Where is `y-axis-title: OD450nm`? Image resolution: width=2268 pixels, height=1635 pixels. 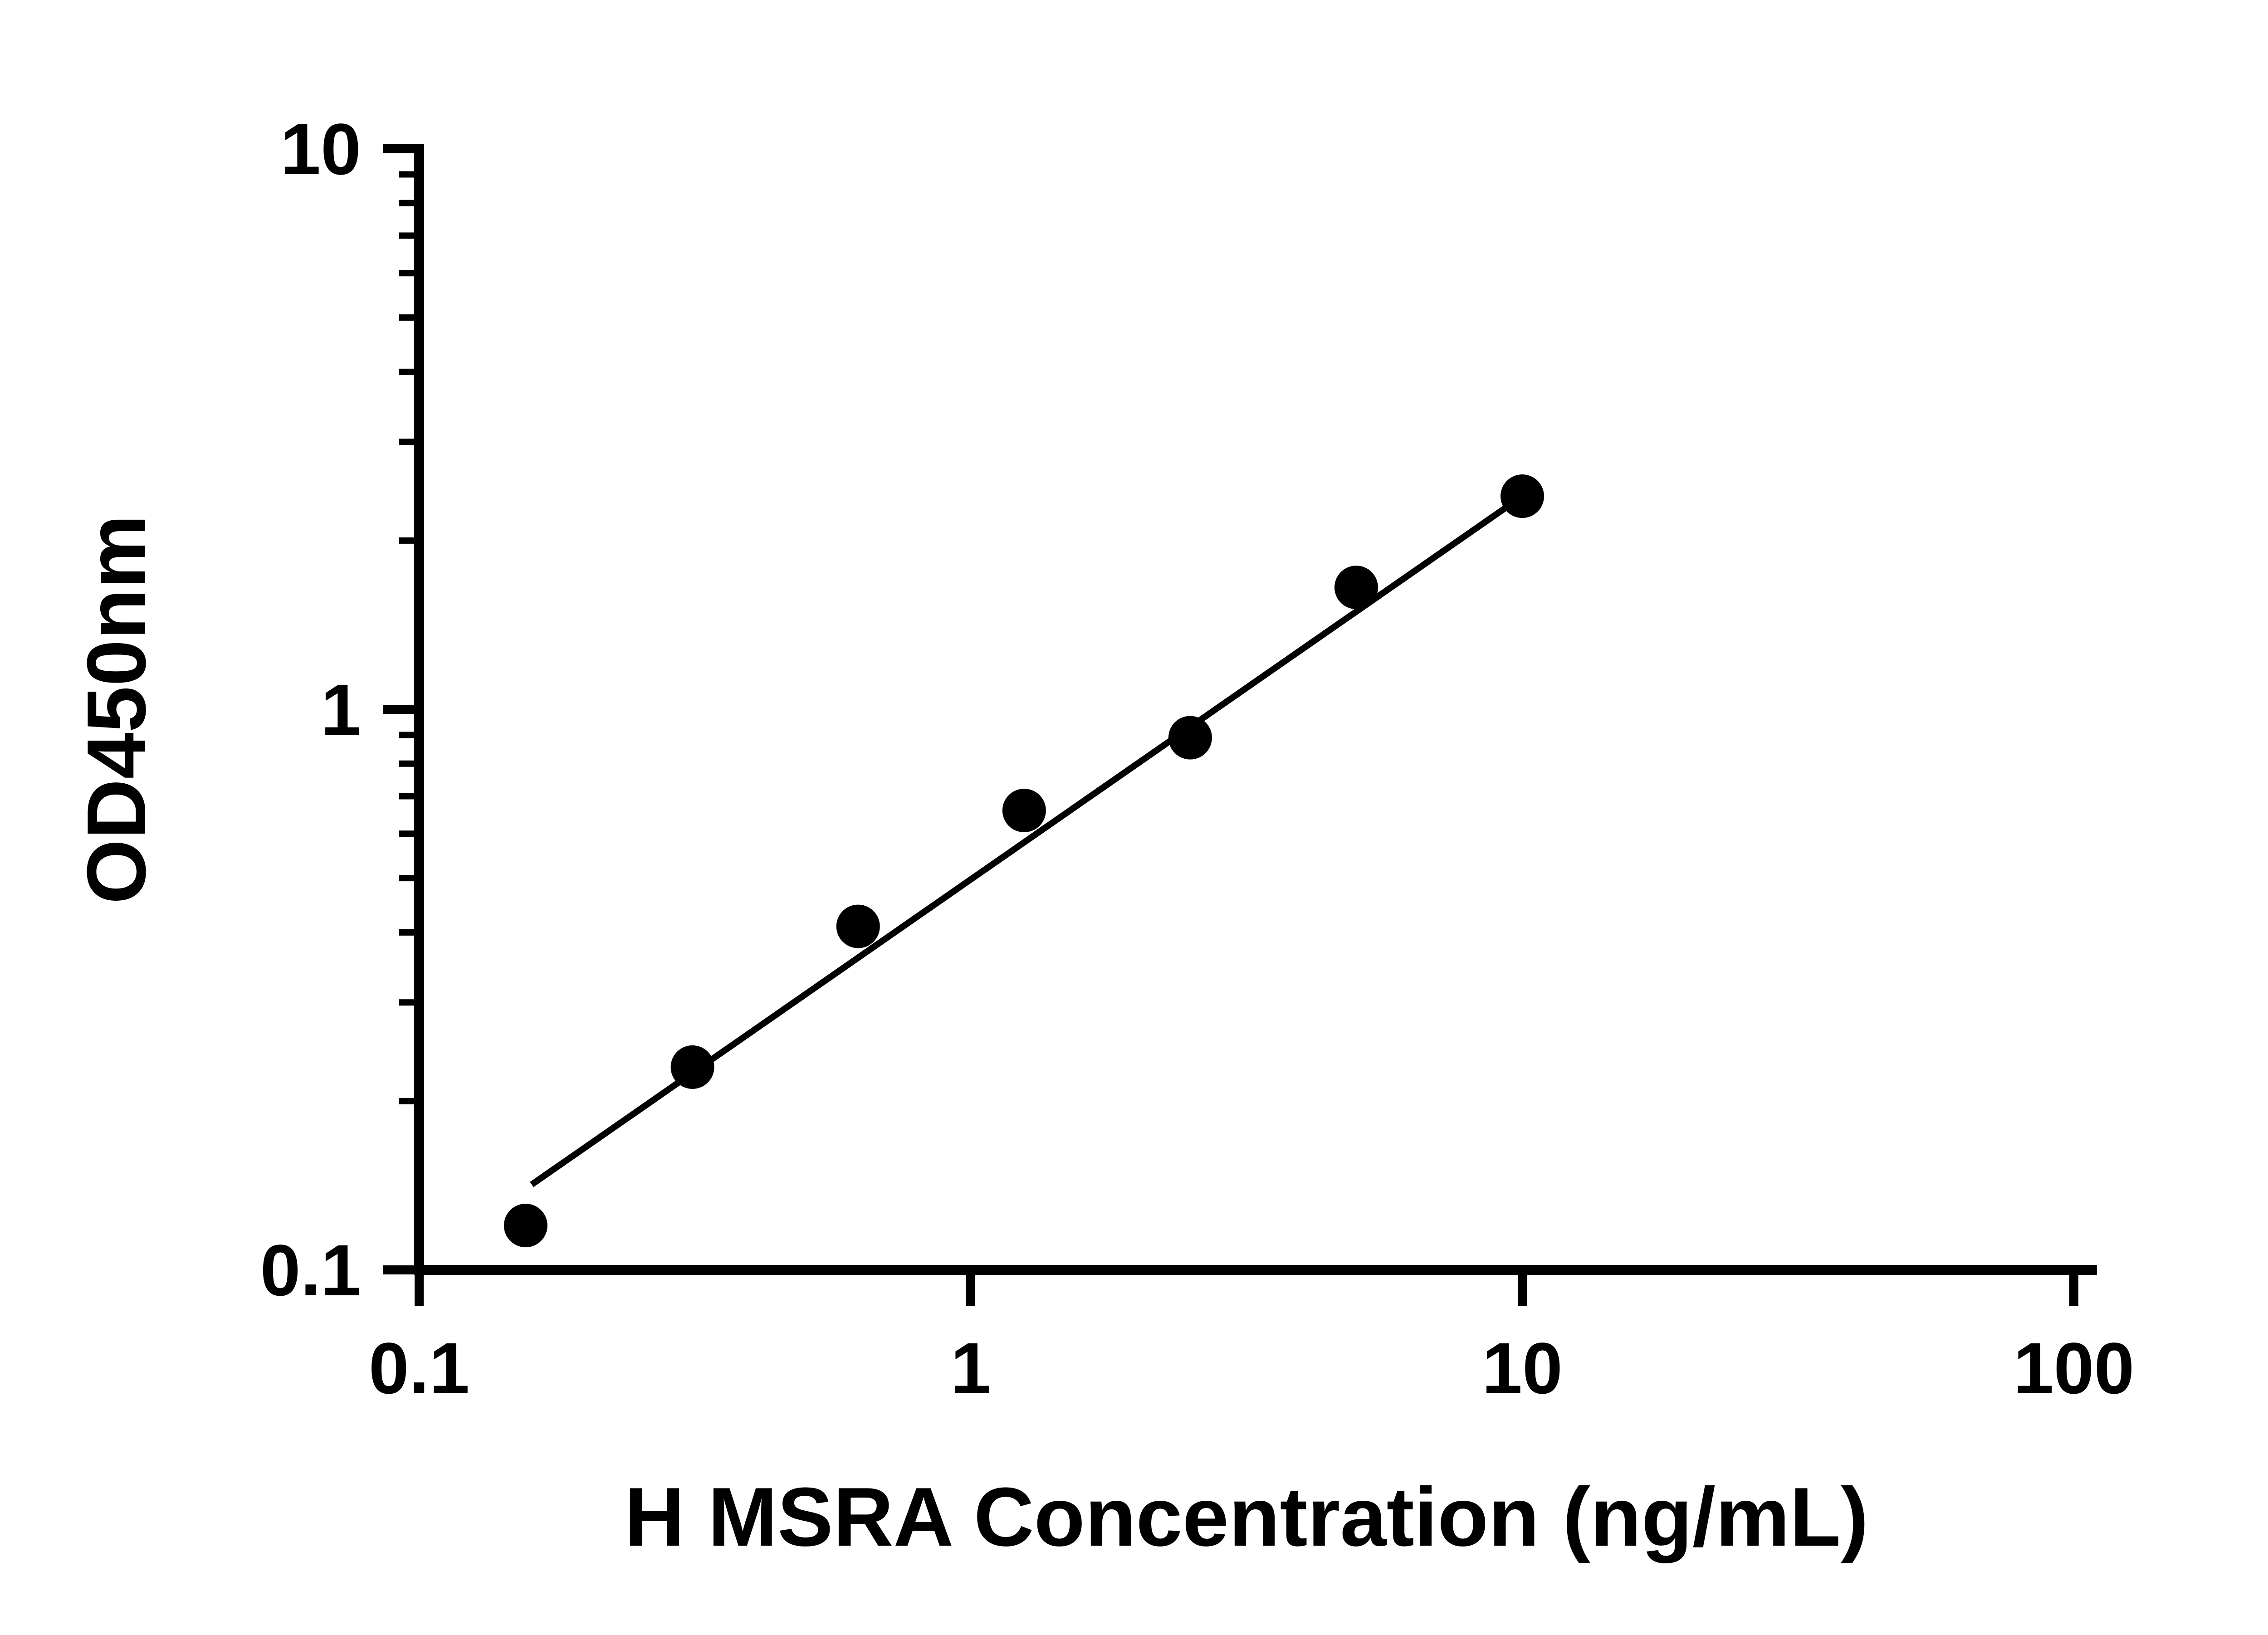
y-axis-title: OD450nm is located at coordinates (116, 709).